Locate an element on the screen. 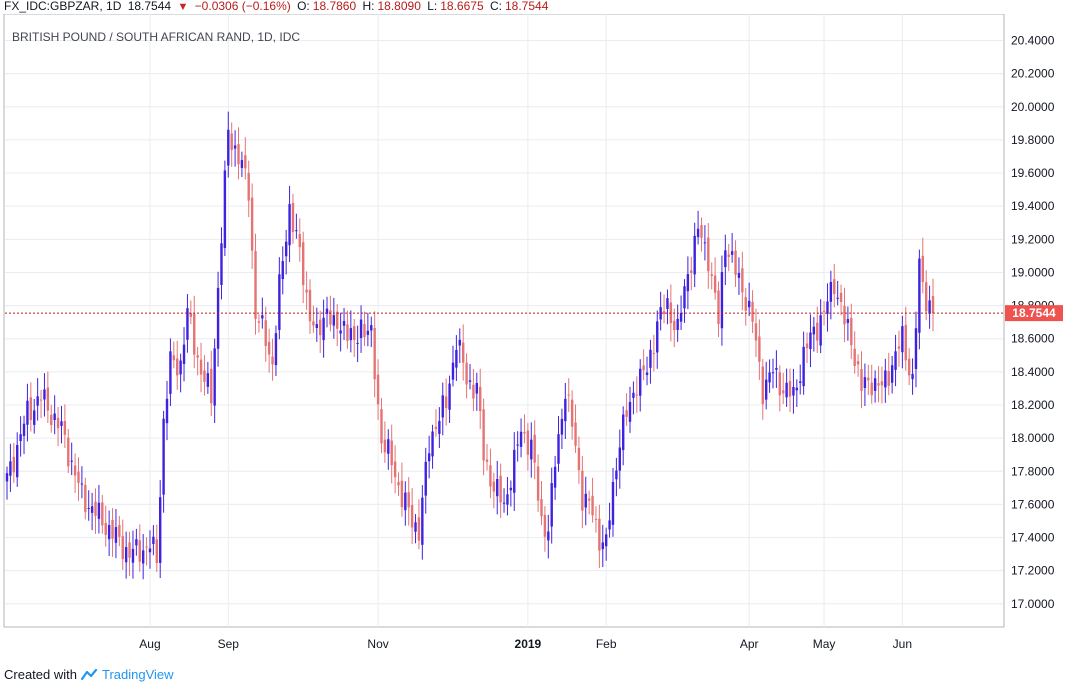 This screenshot has height=689, width=1076. tradingview-brand: TradingView is located at coordinates (137, 674).